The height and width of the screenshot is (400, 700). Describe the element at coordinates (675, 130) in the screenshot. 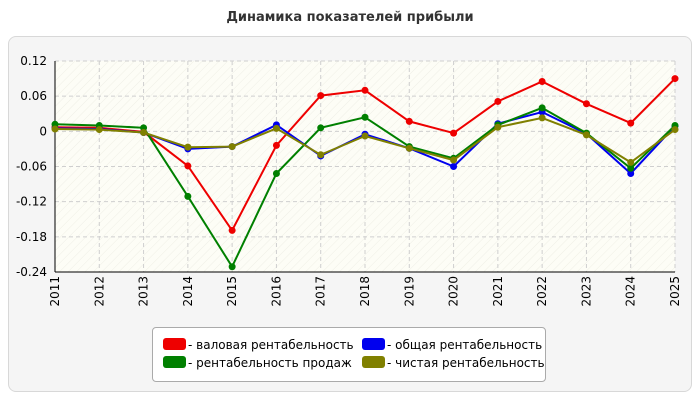

I see `data-point-s3-2025` at that location.